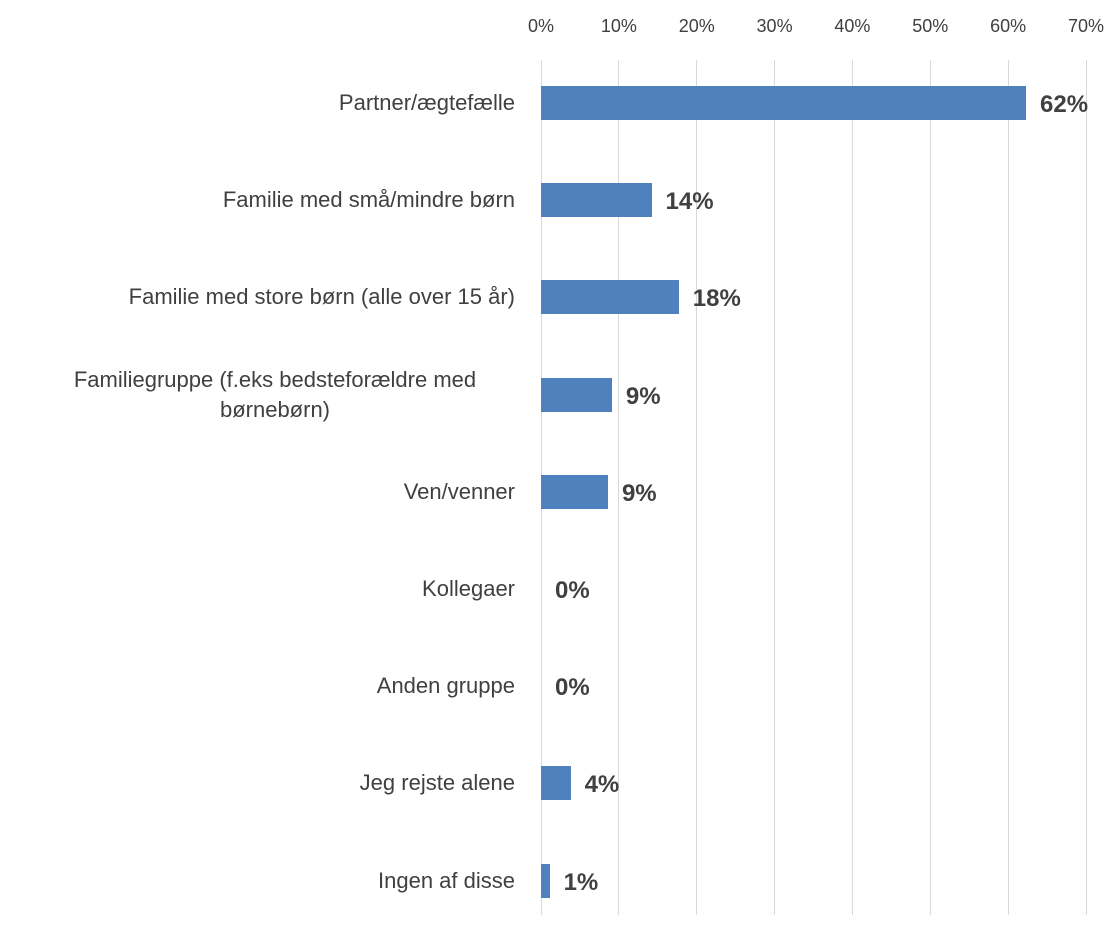 The height and width of the screenshot is (925, 1110). I want to click on category-label: Kollegaer, so click(468, 588).